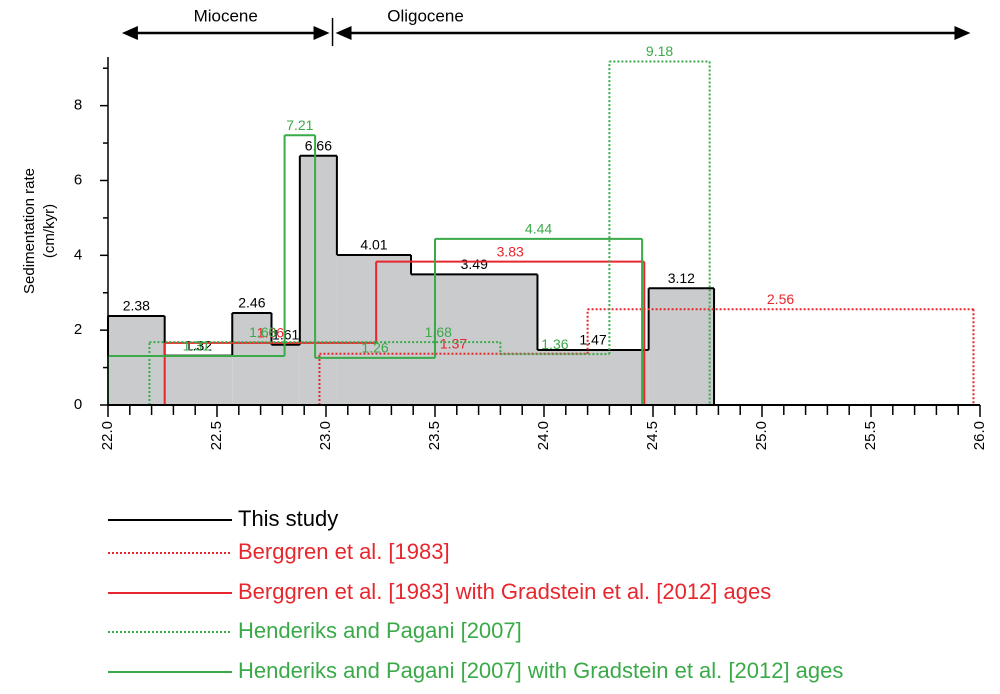 The width and height of the screenshot is (1000, 694). What do you see at coordinates (251, 303) in the screenshot?
I see `data-label: 2.46` at bounding box center [251, 303].